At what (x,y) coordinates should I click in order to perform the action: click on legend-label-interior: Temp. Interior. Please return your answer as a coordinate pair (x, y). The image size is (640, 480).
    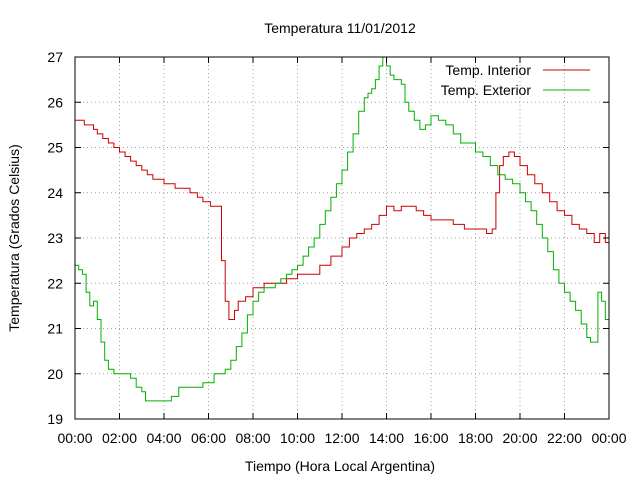
    Looking at the image, I should click on (488, 70).